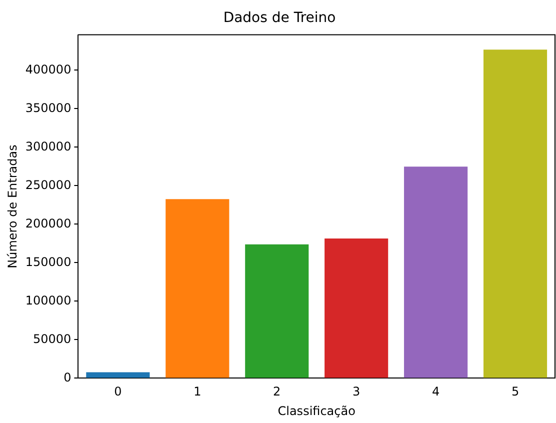  I want to click on chart-title: Dados de Treino, so click(279, 18).